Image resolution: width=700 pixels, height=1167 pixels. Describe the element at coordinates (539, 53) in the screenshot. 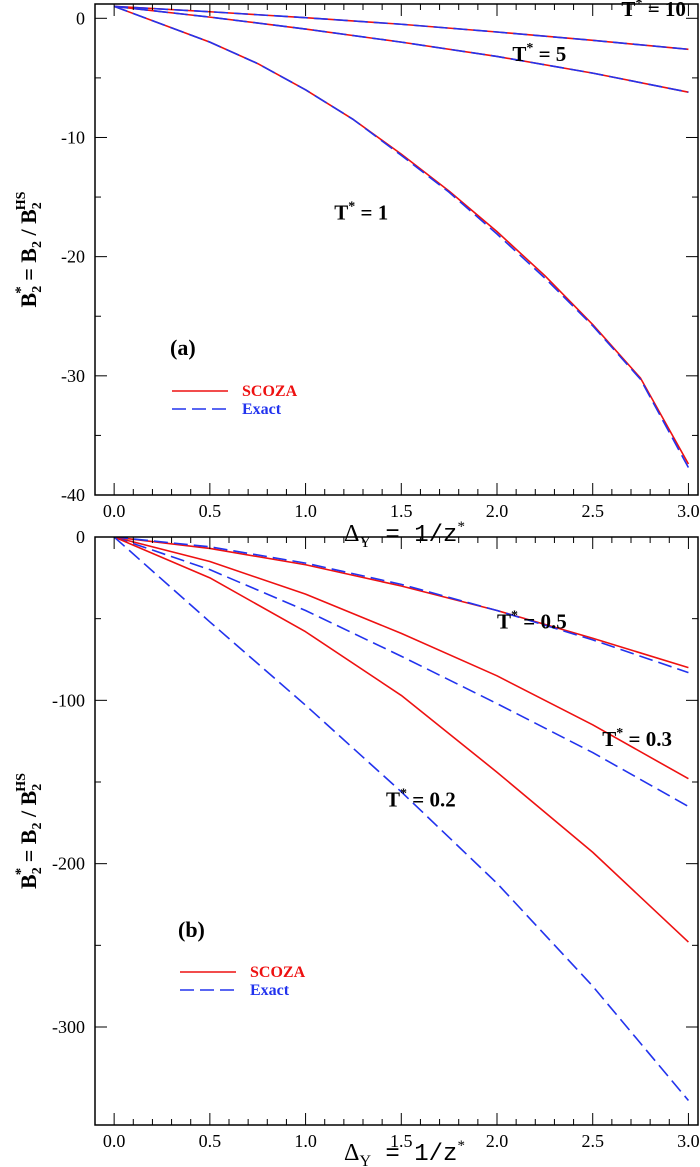

I see `curve-label: T* = 5` at that location.